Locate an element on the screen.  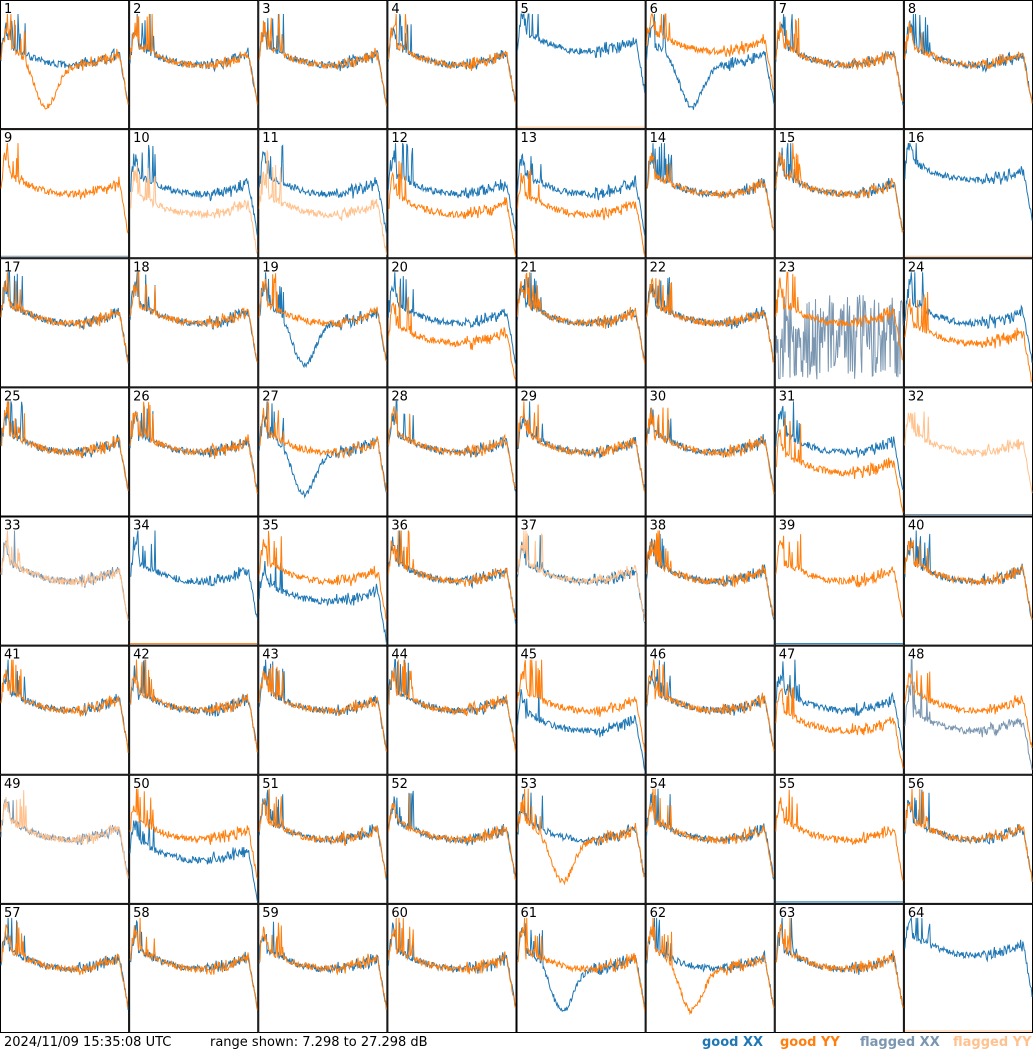
panel-label: 4 is located at coordinates (395, 9).